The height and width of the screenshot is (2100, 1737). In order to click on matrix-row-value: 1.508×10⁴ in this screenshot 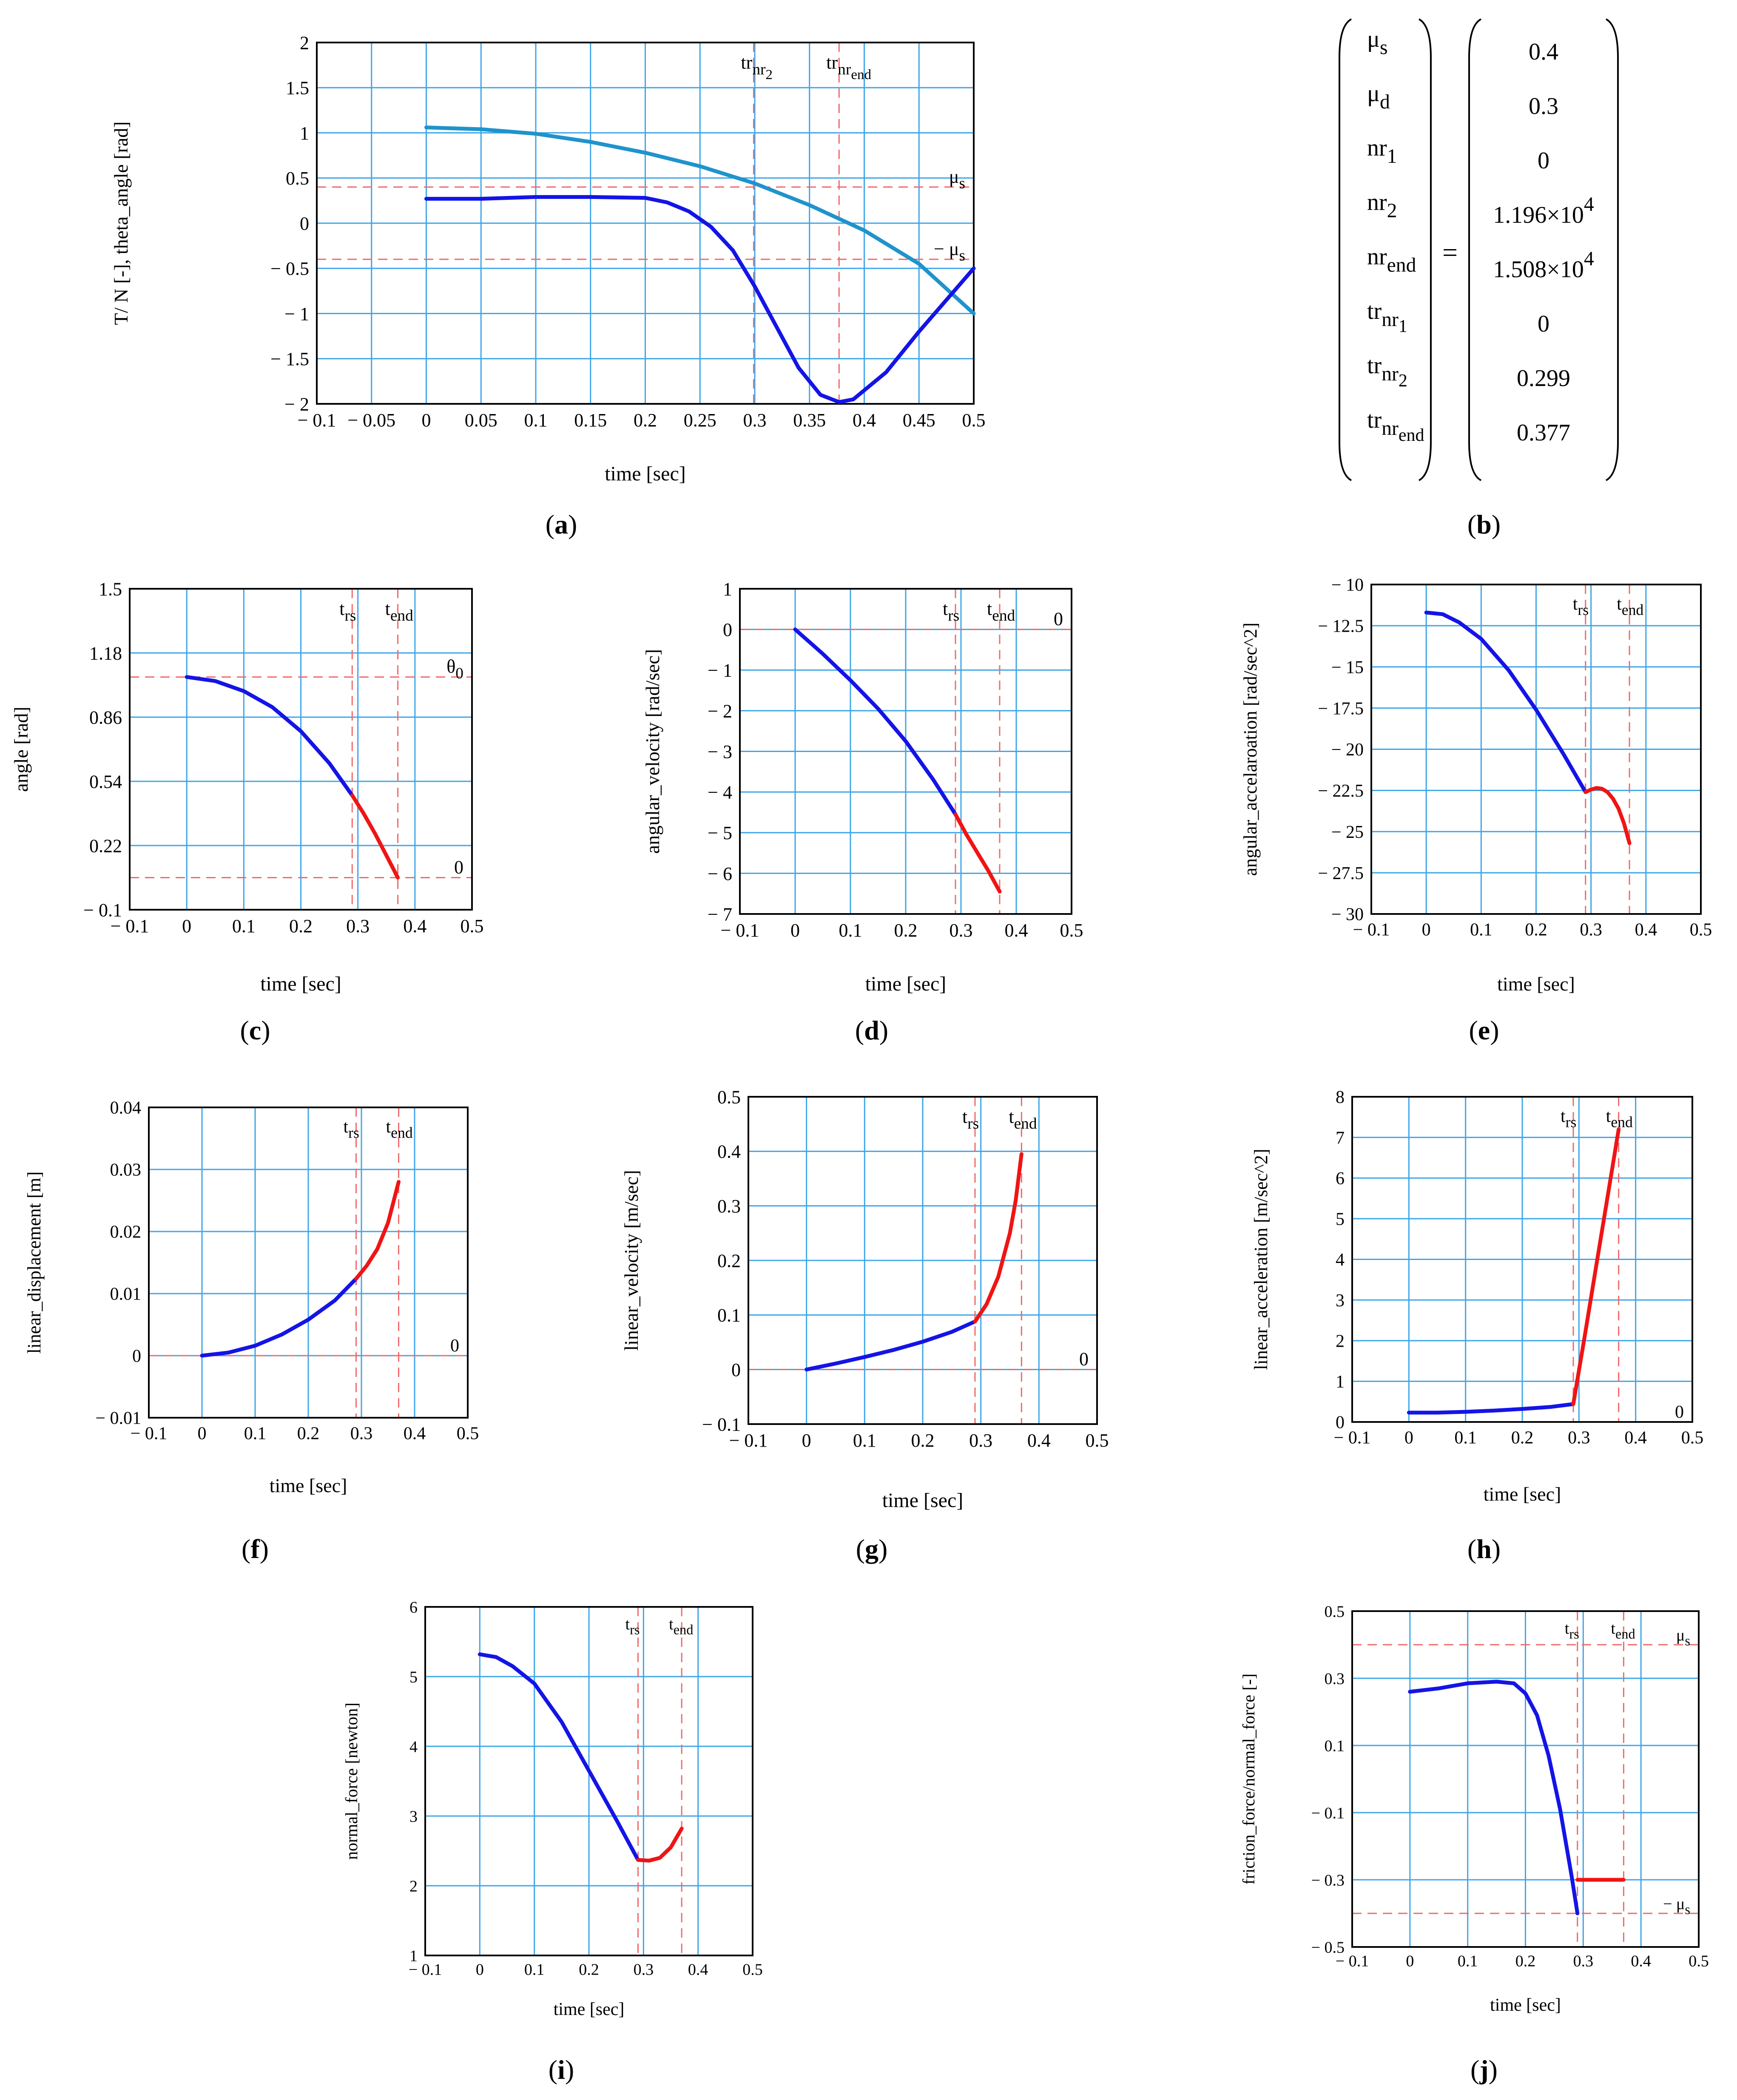, I will do `click(1543, 266)`.